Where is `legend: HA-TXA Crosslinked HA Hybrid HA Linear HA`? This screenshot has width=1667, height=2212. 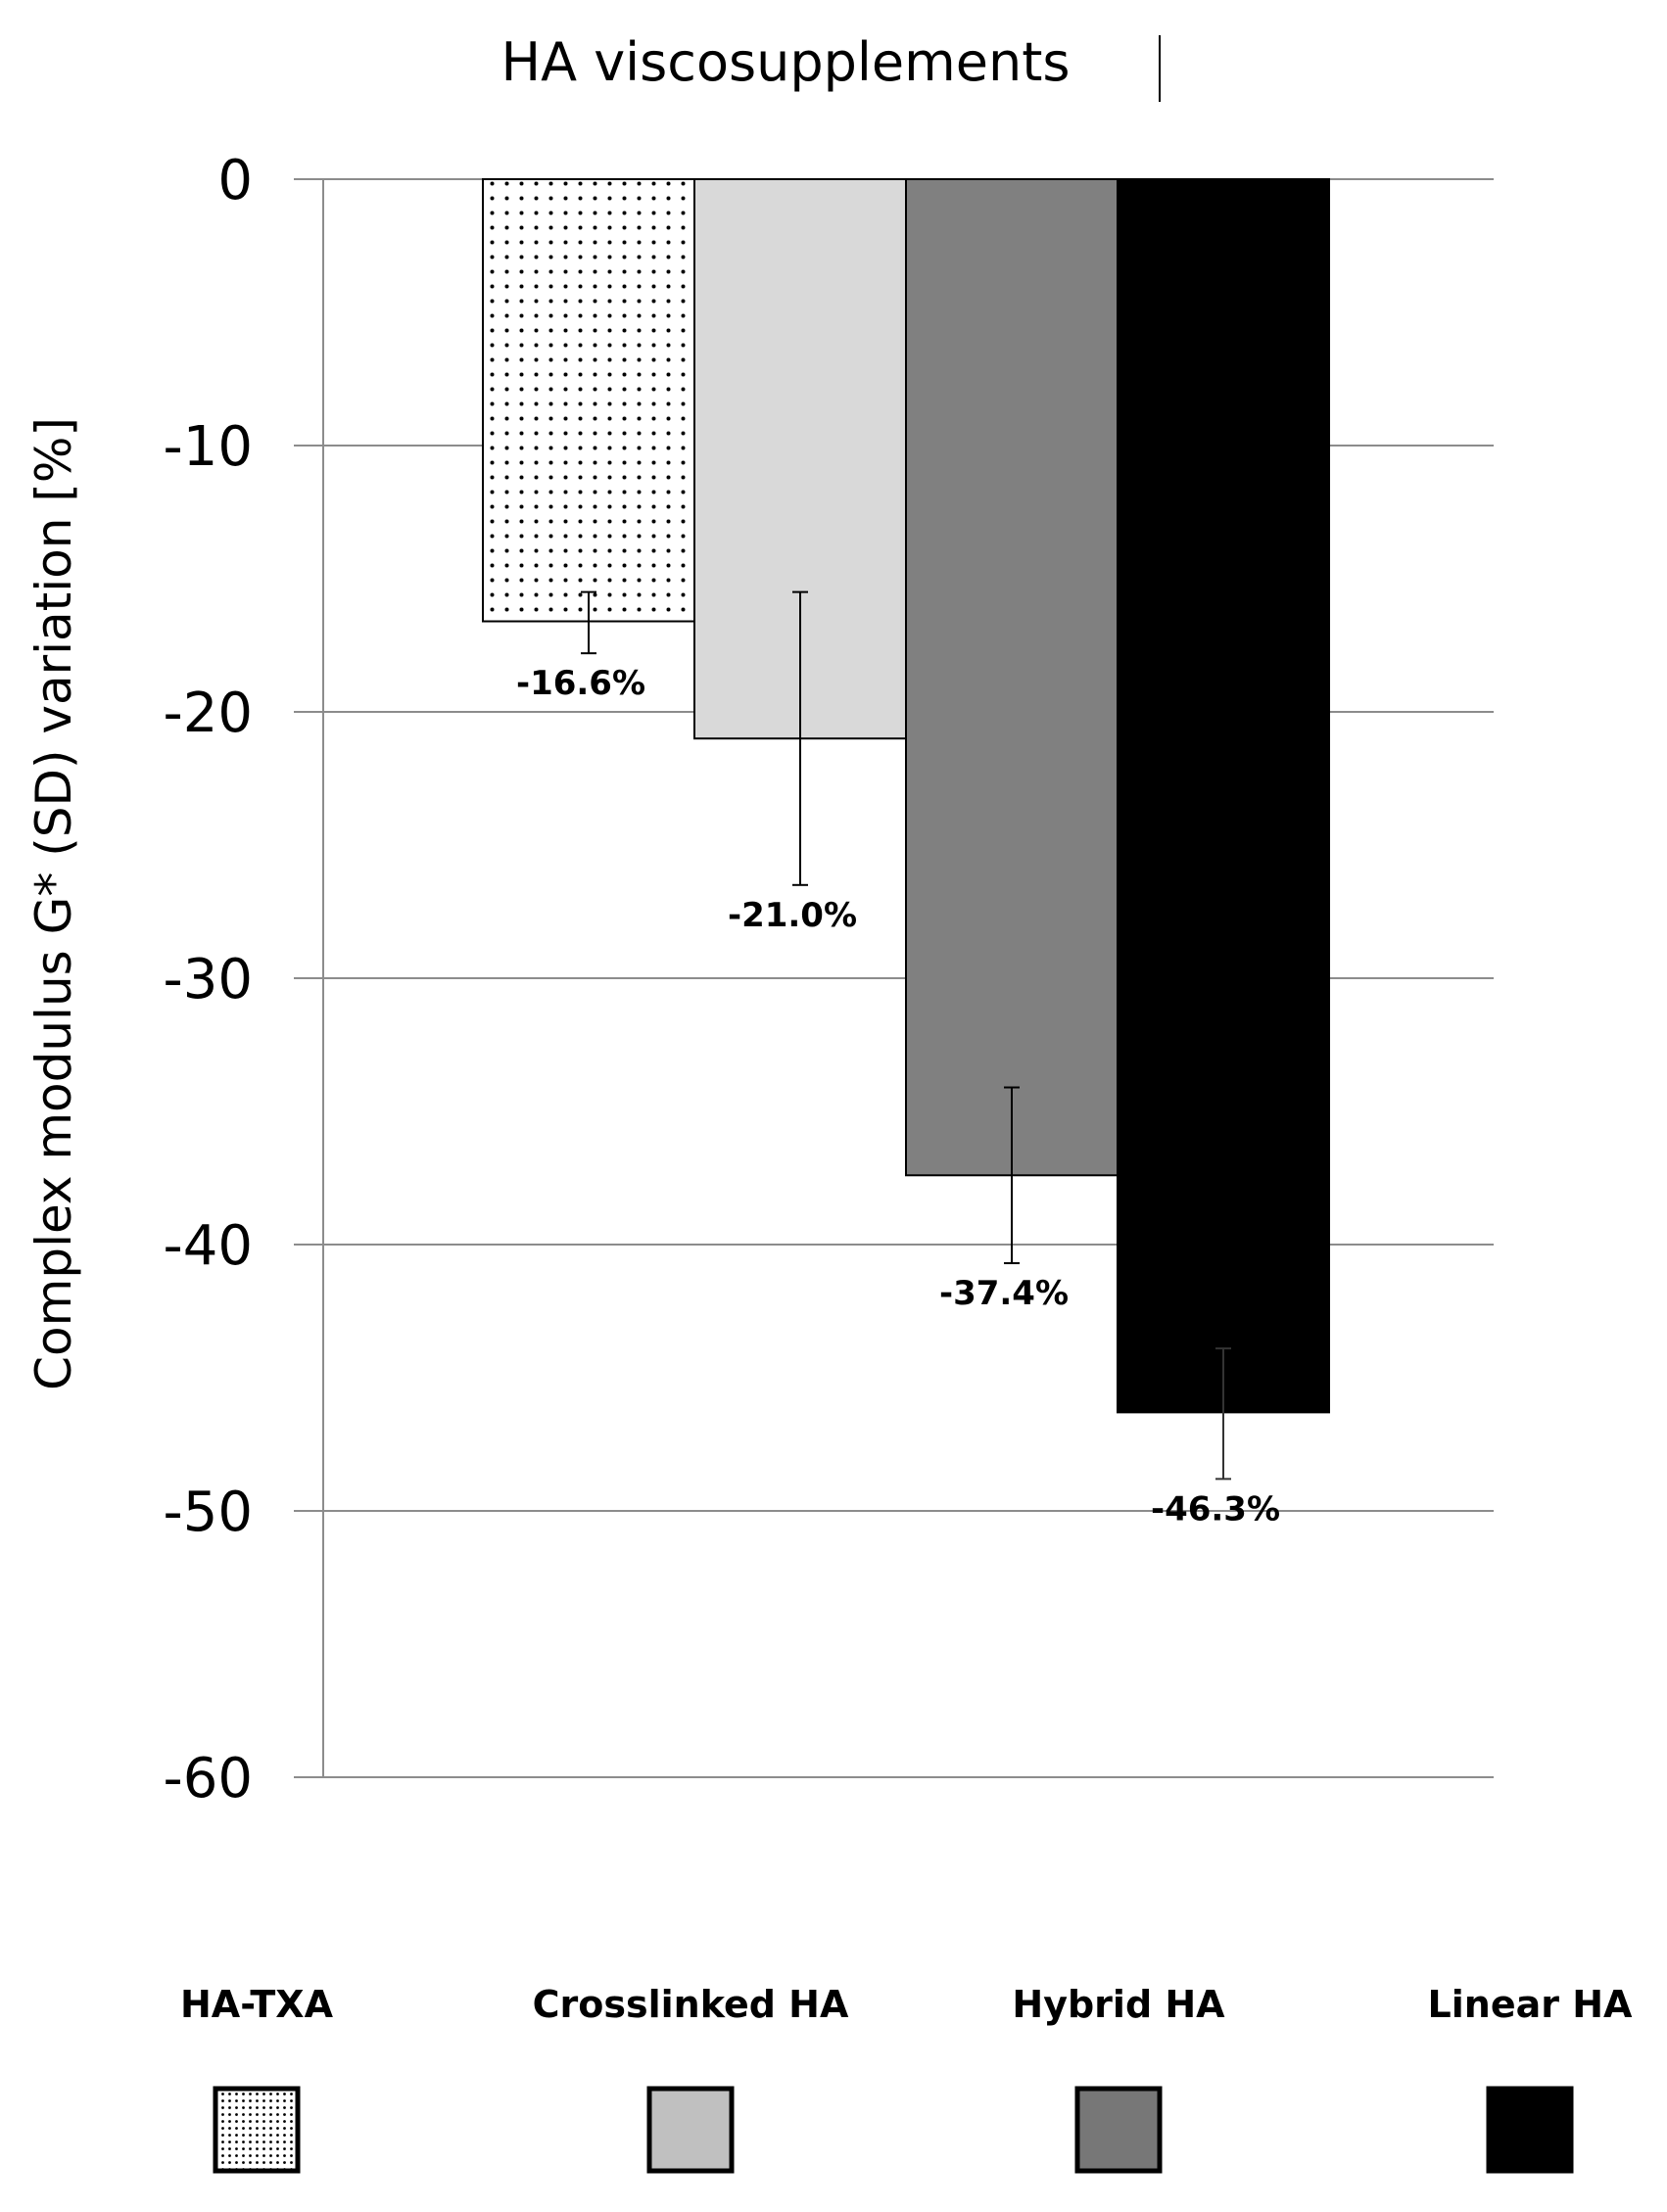 legend: HA-TXA Crosslinked HA Hybrid HA Linear HA is located at coordinates (906, 2078).